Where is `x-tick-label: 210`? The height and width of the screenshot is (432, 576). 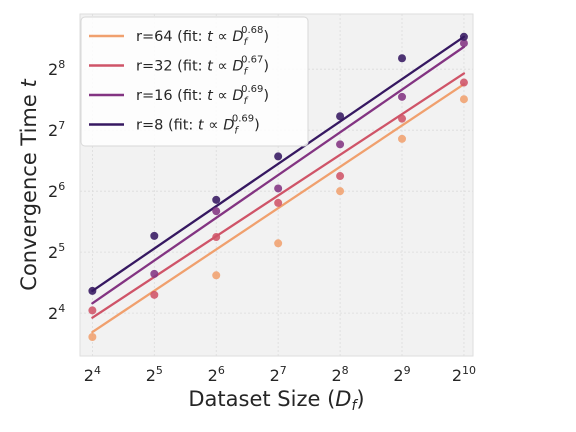 x-tick-label: 210 is located at coordinates (464, 374).